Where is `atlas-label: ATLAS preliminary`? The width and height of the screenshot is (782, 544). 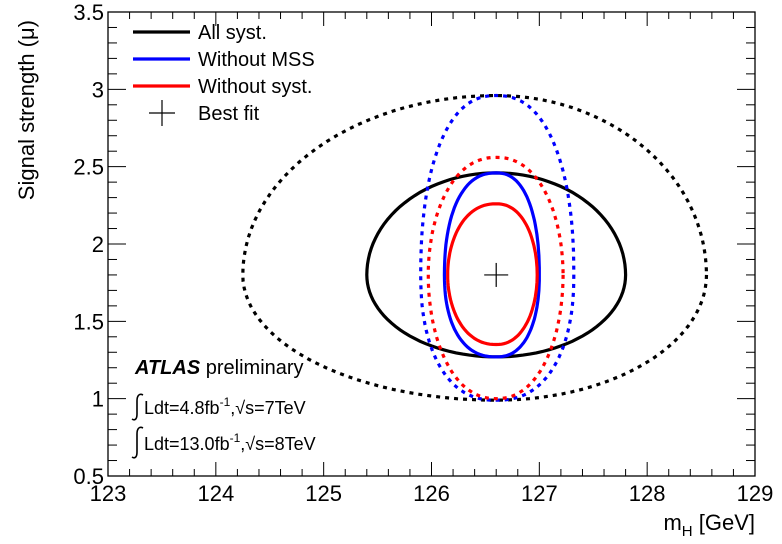
atlas-label: ATLAS preliminary is located at coordinates (219, 368).